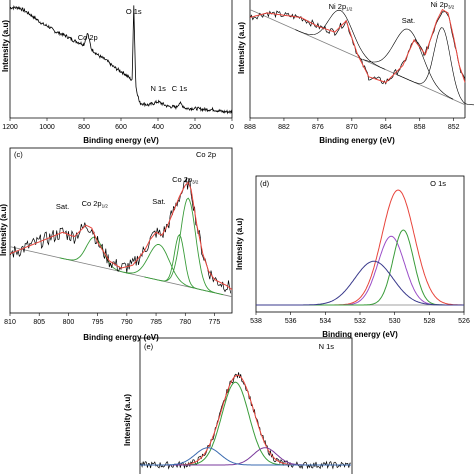 The image size is (474, 474). What do you see at coordinates (395, 321) in the screenshot?
I see `x-tick-label: 530` at bounding box center [395, 321].